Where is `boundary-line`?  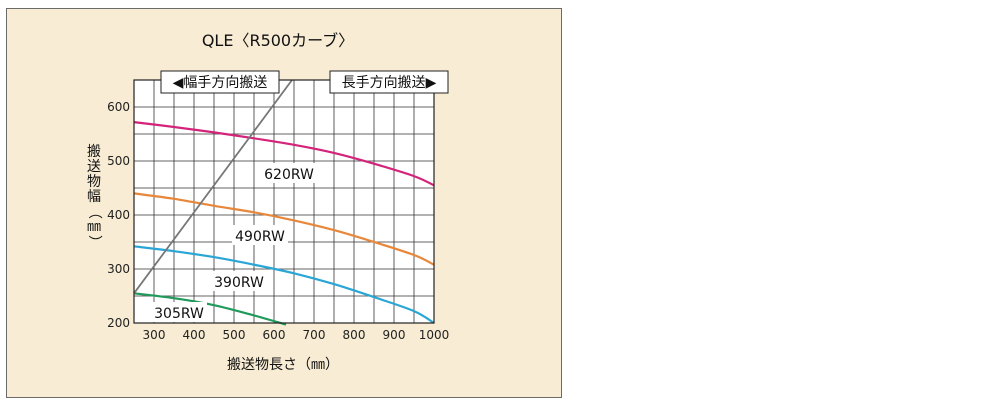
boundary-line is located at coordinates (213, 186).